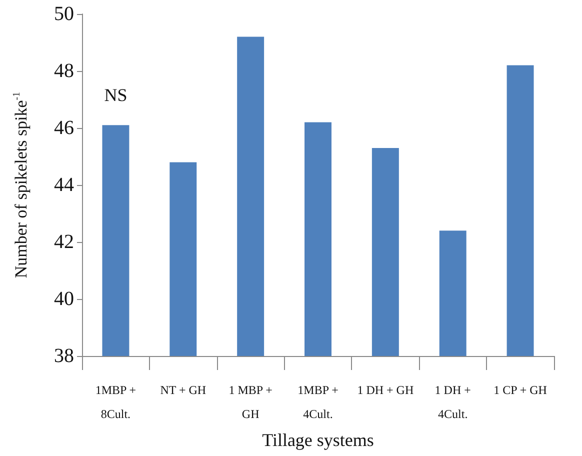  What do you see at coordinates (250, 402) in the screenshot?
I see `x-tick-label: 1 MBP + GH` at bounding box center [250, 402].